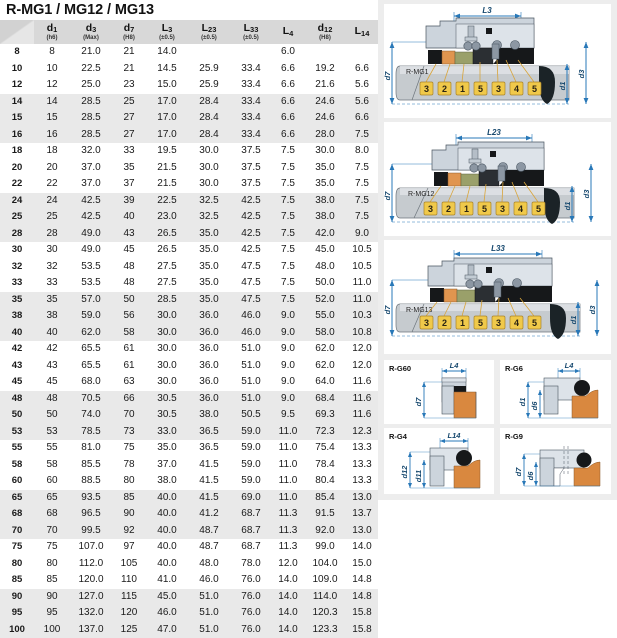  I want to click on table-cell-d3: 68.0, so click(91, 382).